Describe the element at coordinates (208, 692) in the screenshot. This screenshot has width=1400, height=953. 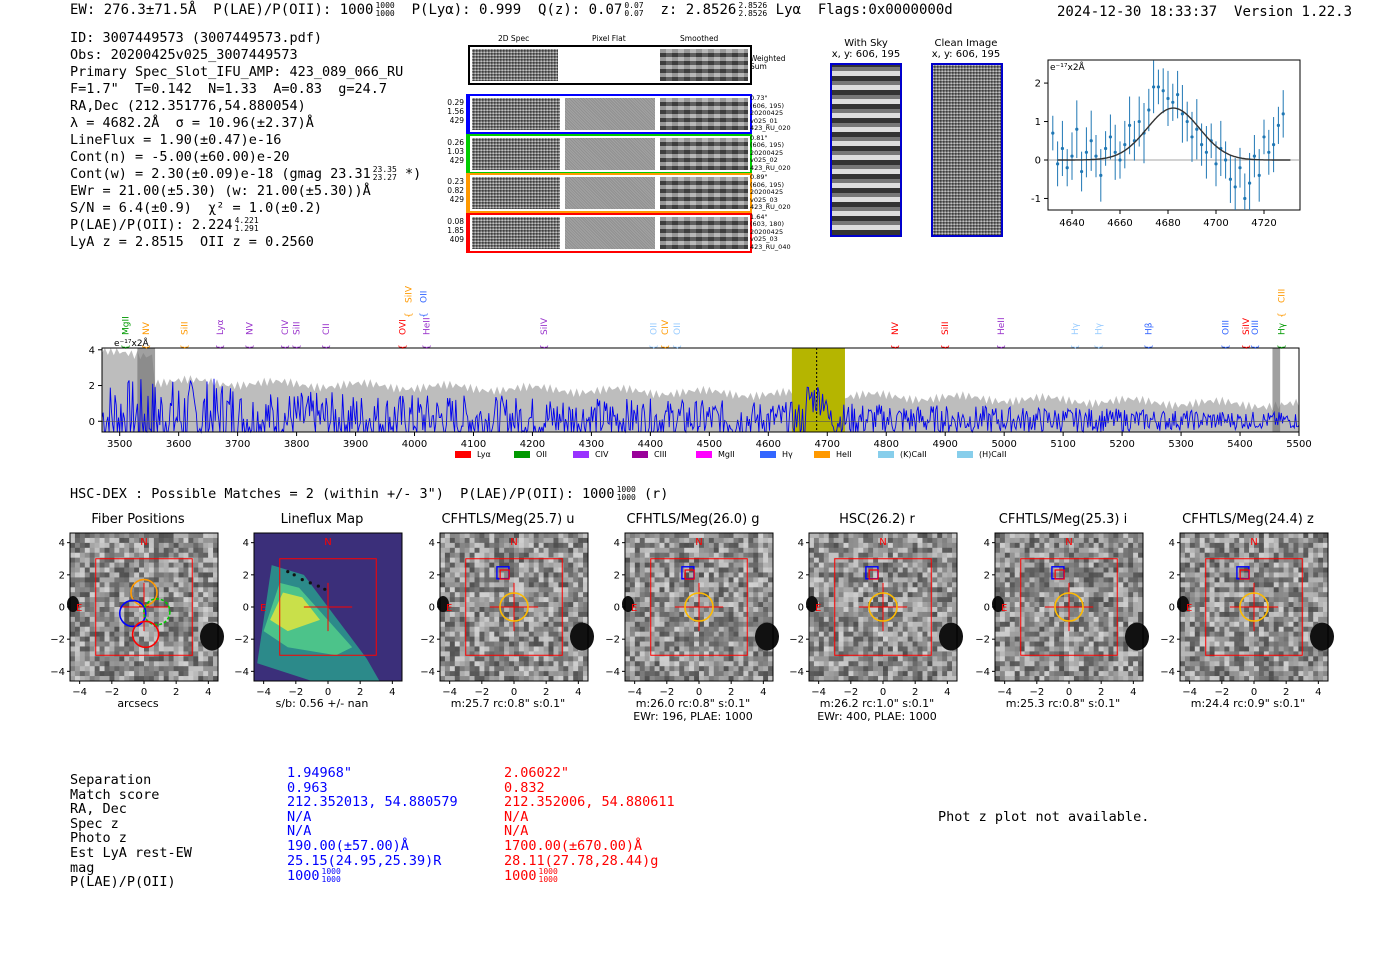
I see `x-tick-label: 4` at that location.